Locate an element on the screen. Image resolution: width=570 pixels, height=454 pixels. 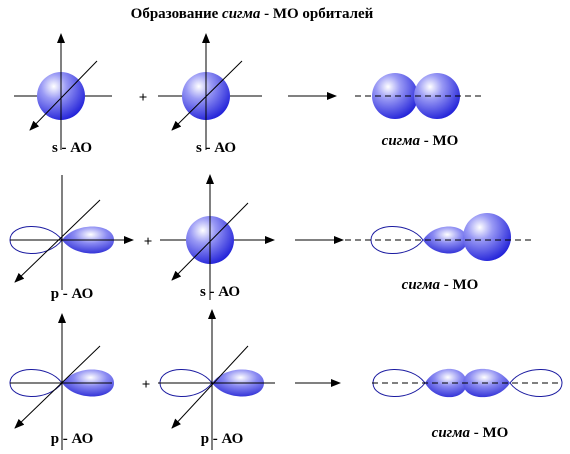
title: Образование сигма - МО орбиталей is located at coordinates (252, 14).